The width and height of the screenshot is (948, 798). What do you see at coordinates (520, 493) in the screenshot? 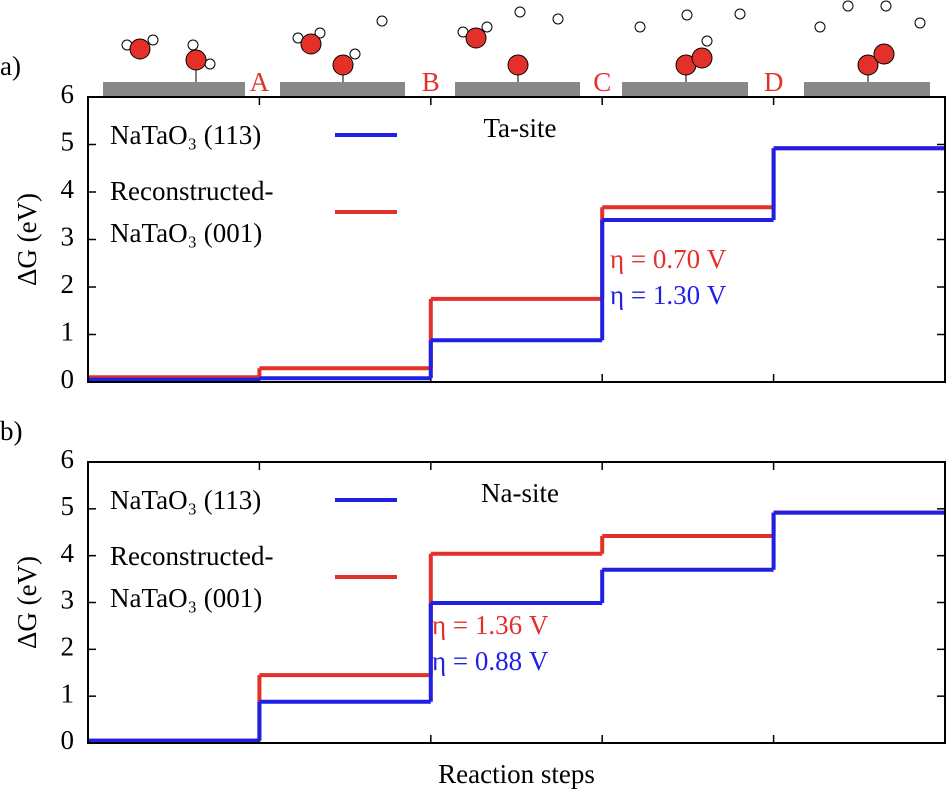
I see `legend-title: Na-site` at bounding box center [520, 493].